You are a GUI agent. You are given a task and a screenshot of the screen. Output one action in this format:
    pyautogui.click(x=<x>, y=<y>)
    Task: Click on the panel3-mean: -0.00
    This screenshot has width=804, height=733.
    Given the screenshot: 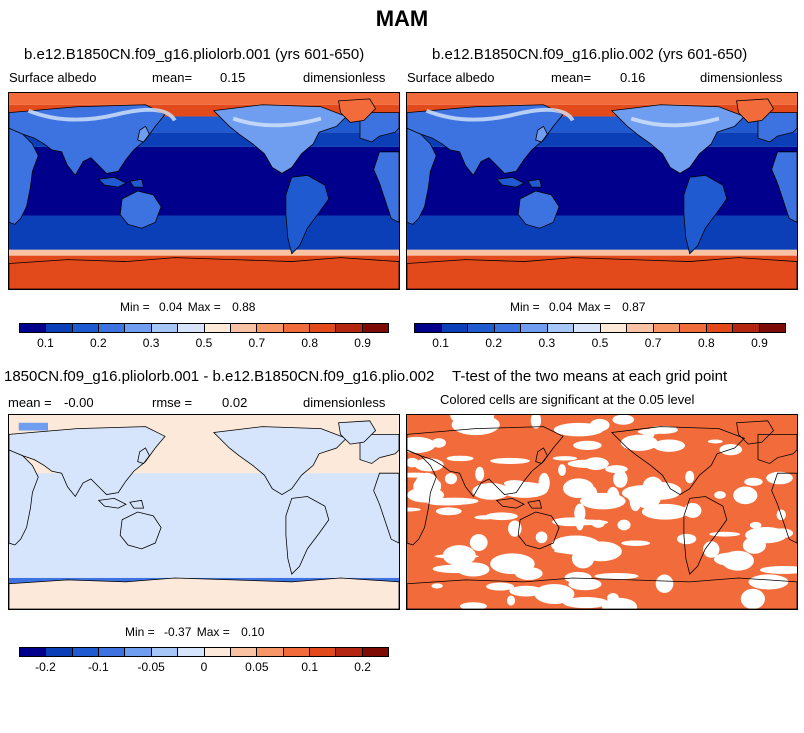 What is the action you would take?
    pyautogui.click(x=79, y=402)
    